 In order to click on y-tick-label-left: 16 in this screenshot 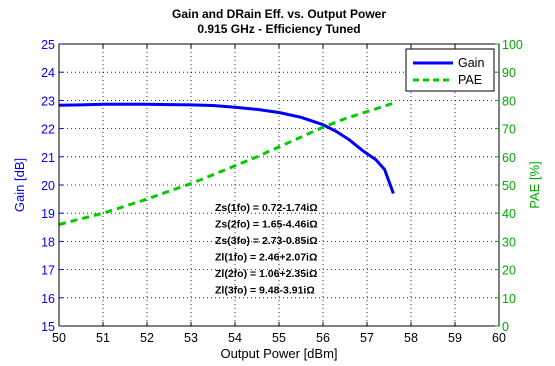, I will do `click(48, 299)`.